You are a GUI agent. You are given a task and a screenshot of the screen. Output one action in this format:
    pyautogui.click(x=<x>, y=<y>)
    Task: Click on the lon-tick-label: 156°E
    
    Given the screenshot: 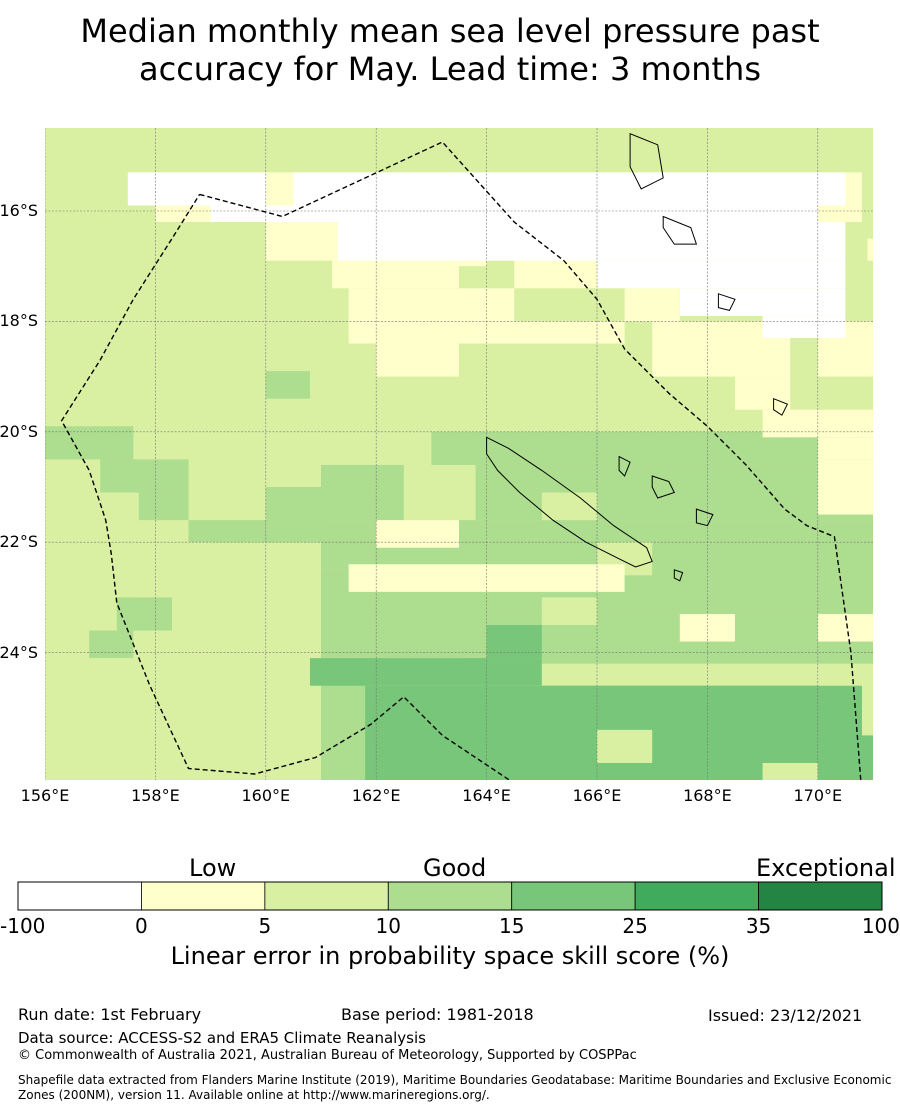 What is the action you would take?
    pyautogui.click(x=45, y=795)
    